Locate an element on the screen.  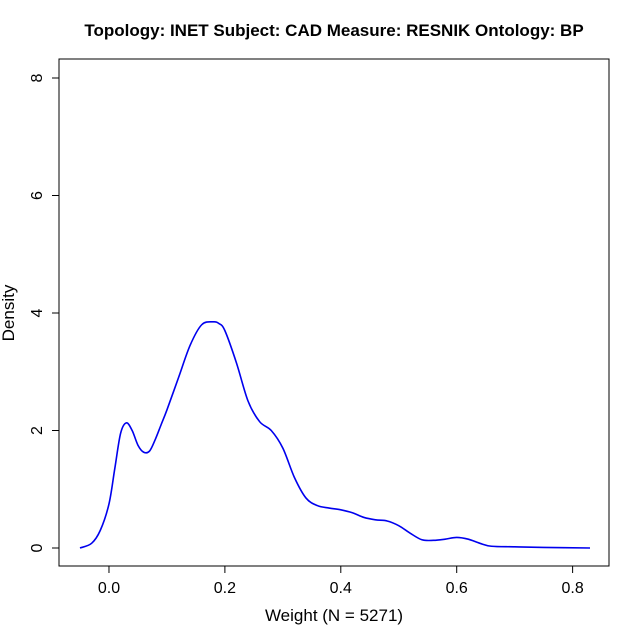
y-tick-label: 0 is located at coordinates (37, 547).